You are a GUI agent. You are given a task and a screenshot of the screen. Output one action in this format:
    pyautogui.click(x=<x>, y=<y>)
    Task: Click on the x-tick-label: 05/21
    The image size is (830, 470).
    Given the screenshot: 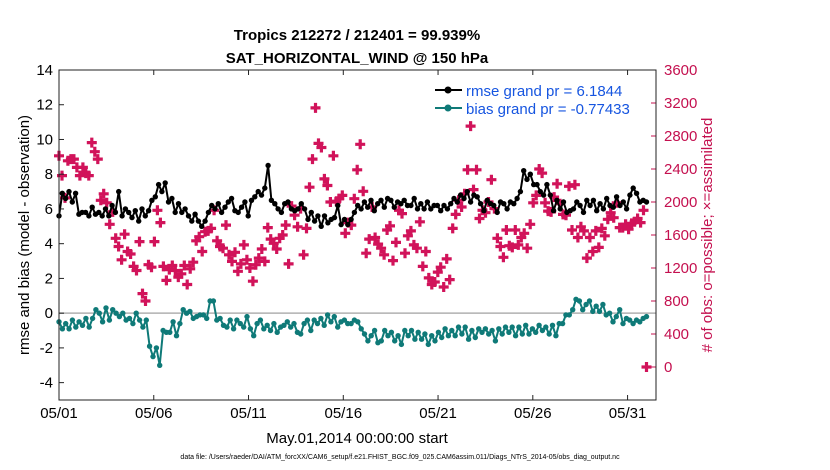 What is the action you would take?
    pyautogui.click(x=438, y=413)
    